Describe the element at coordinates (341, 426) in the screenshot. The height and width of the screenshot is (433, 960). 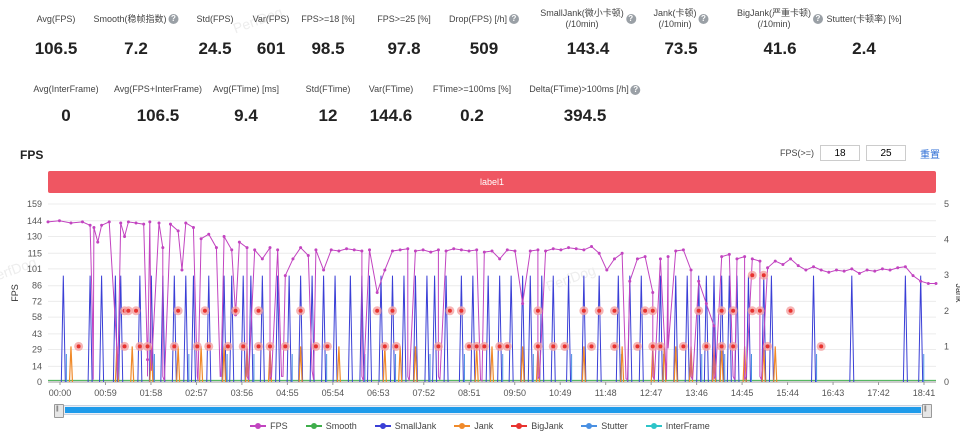
I see `legend-label: Smooth` at that location.